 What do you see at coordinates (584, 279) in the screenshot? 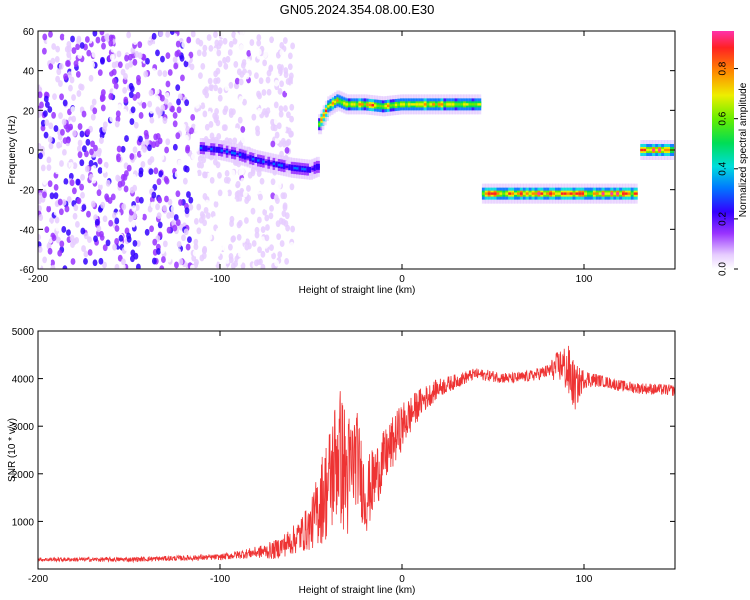
I see `spectrogram-xtick-label: 100` at bounding box center [584, 279].